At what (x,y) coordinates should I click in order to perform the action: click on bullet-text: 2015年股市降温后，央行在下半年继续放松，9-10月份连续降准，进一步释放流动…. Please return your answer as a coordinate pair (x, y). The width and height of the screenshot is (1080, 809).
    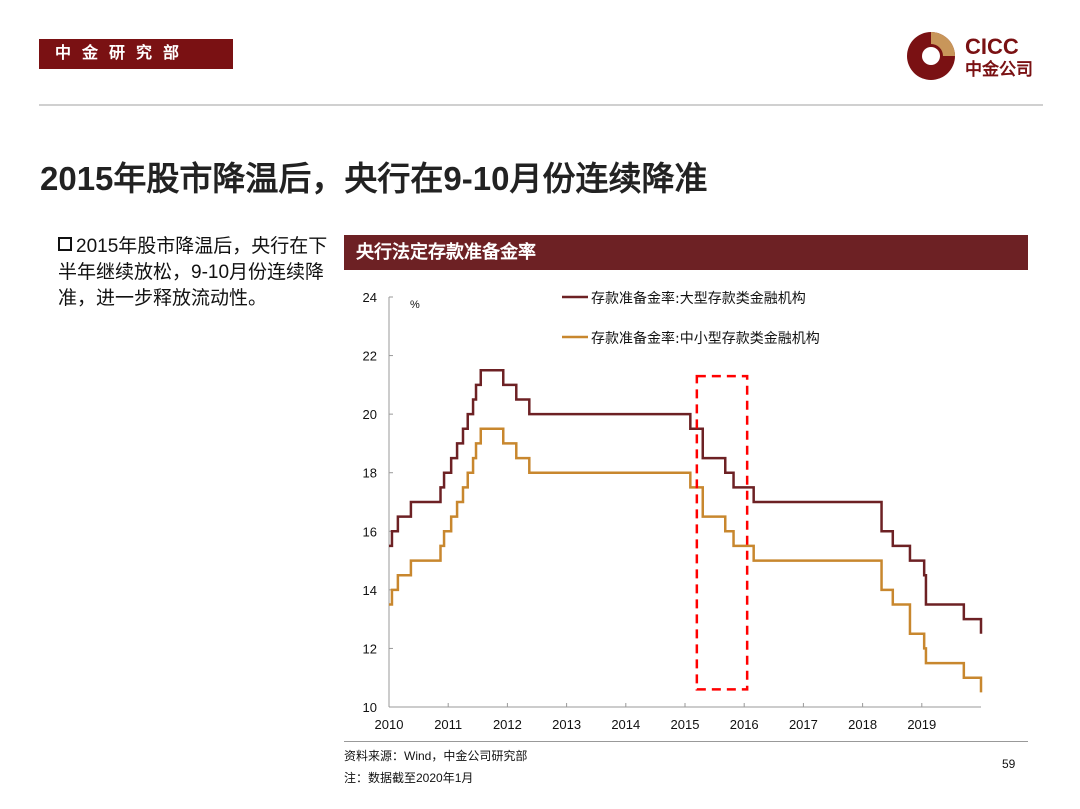
    Looking at the image, I should click on (193, 272).